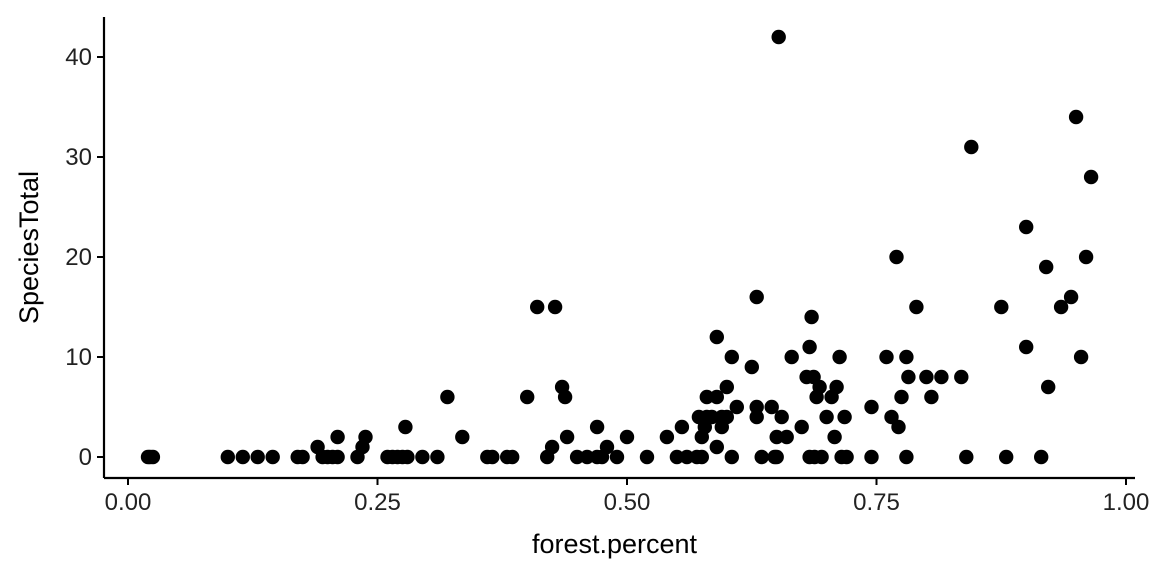 This screenshot has width=1152, height=576. What do you see at coordinates (377, 502) in the screenshot?
I see `x-tick-label: 0.25` at bounding box center [377, 502].